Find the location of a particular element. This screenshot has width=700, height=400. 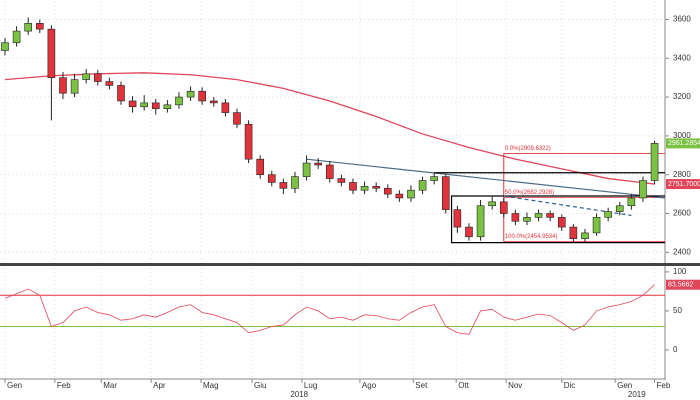

x-tick-label: Ott is located at coordinates (463, 385).